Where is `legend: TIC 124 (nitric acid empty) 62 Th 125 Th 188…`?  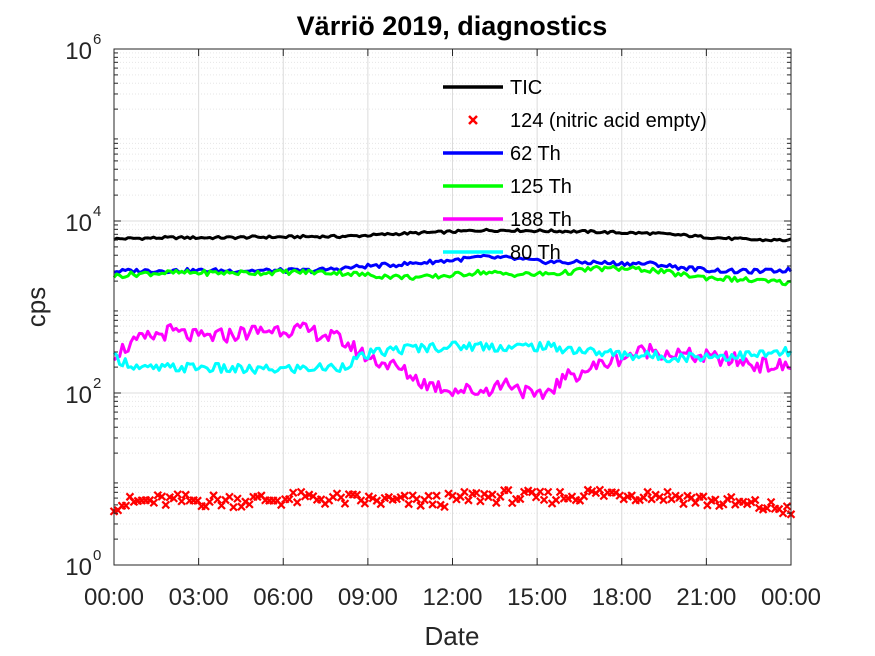 legend: TIC 124 (nitric acid empty) 62 Th 125 Th 188… is located at coordinates (575, 170).